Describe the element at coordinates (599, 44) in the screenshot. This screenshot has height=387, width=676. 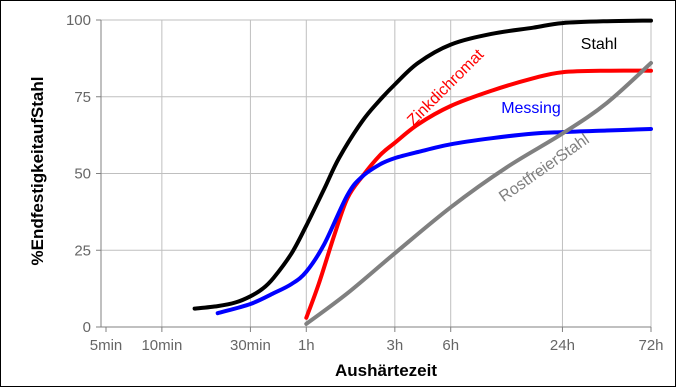
I see `series-label-stahl: Stahl` at that location.